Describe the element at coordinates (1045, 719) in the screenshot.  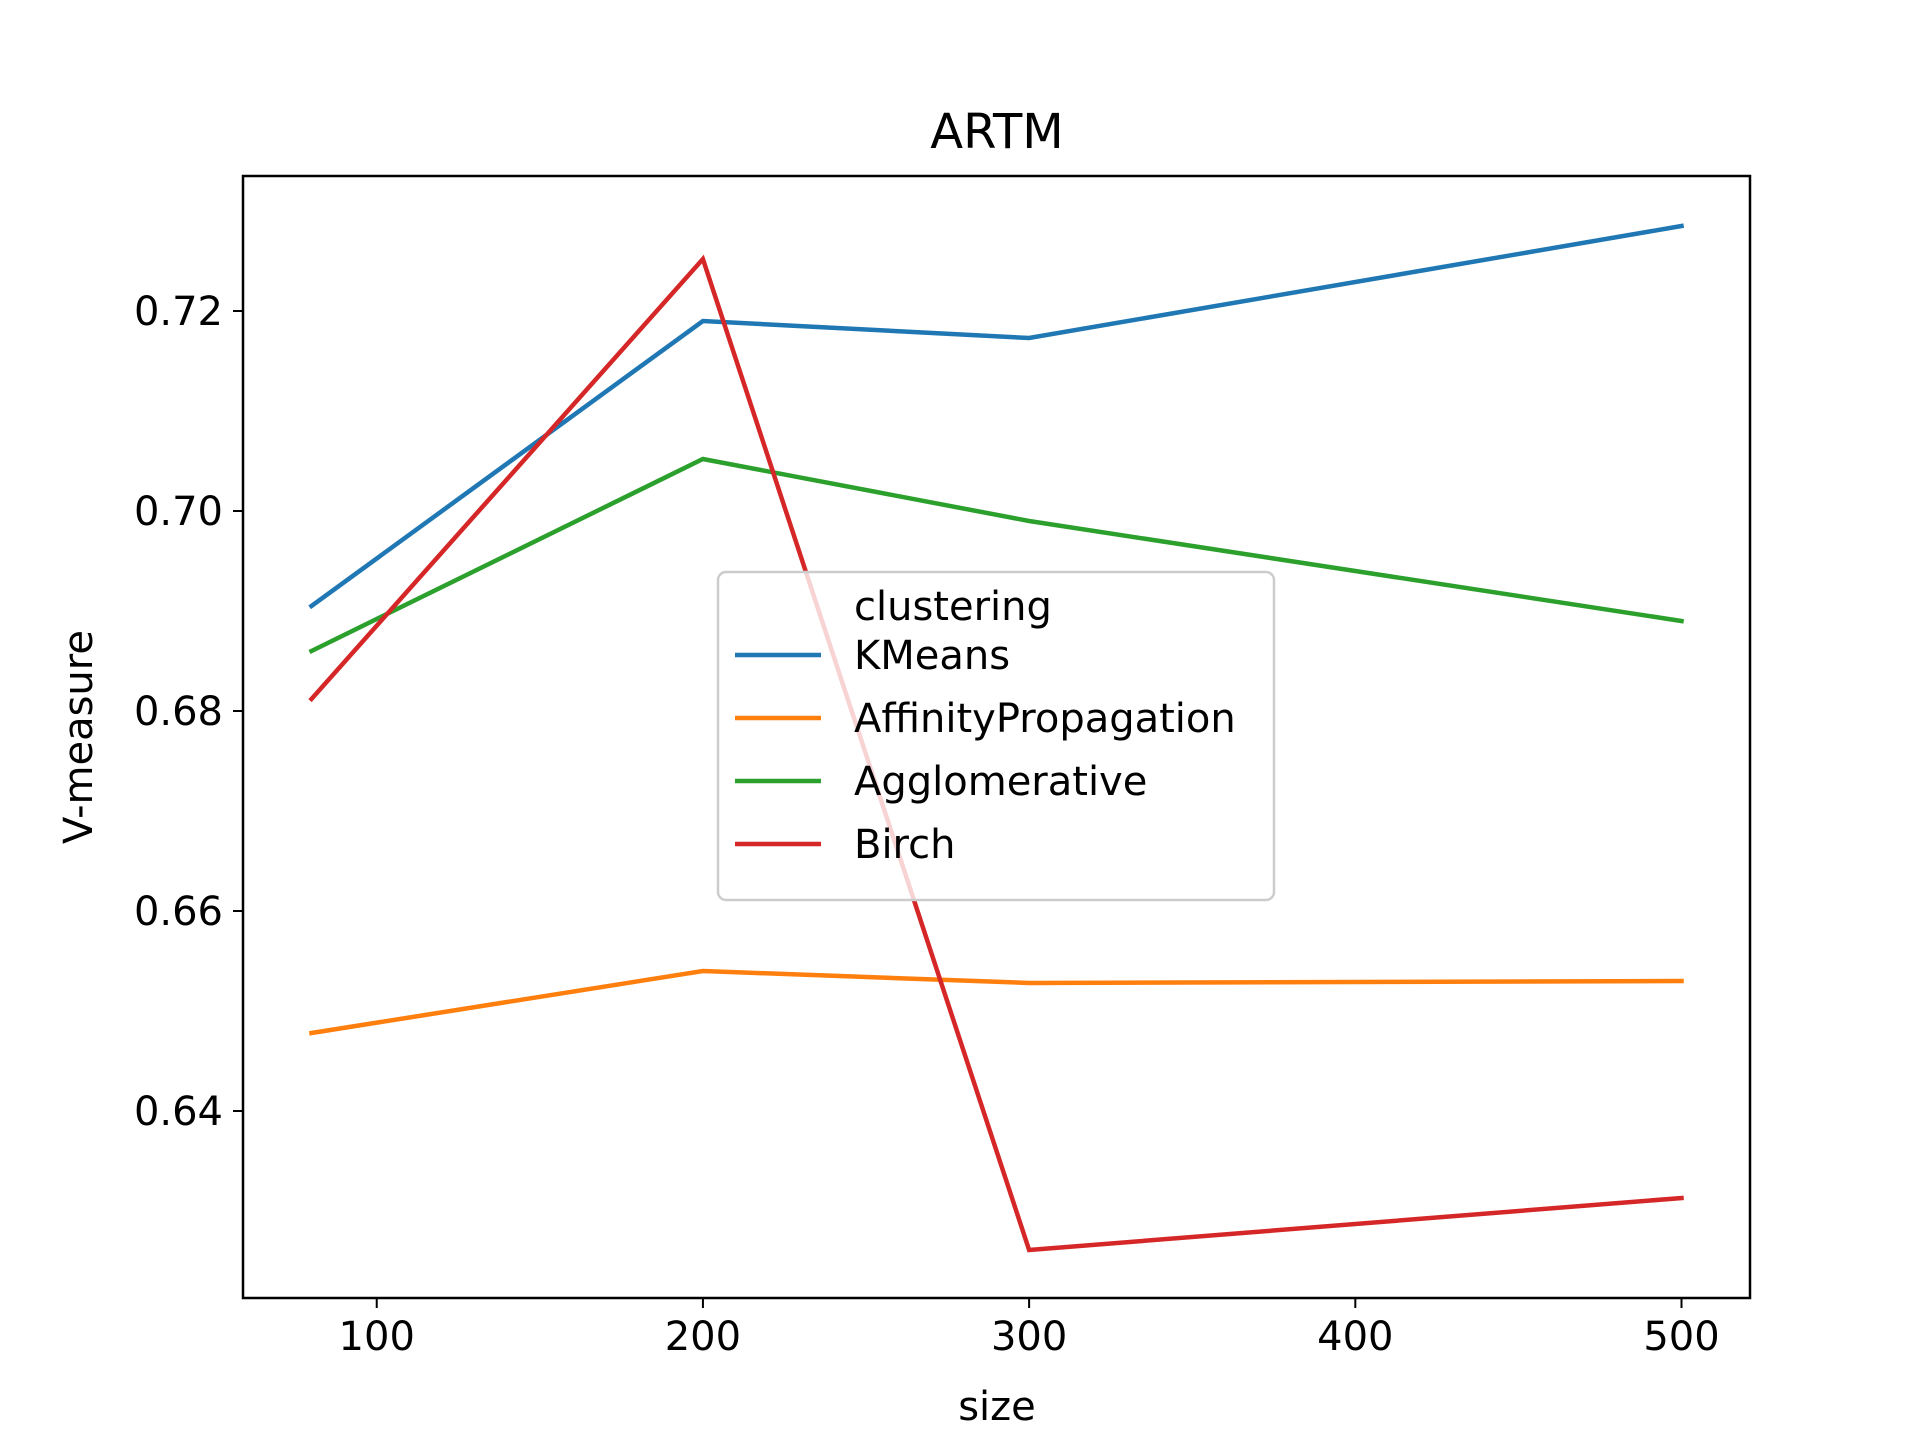
I see `legend-label-affinitypropagation: AffinityPropagation` at that location.